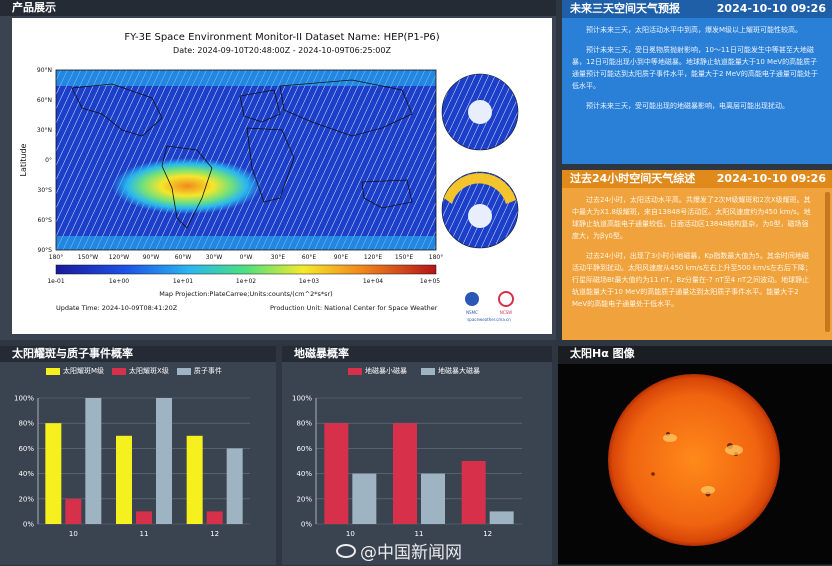  I want to click on lat-tick: 30°S, so click(45, 190).